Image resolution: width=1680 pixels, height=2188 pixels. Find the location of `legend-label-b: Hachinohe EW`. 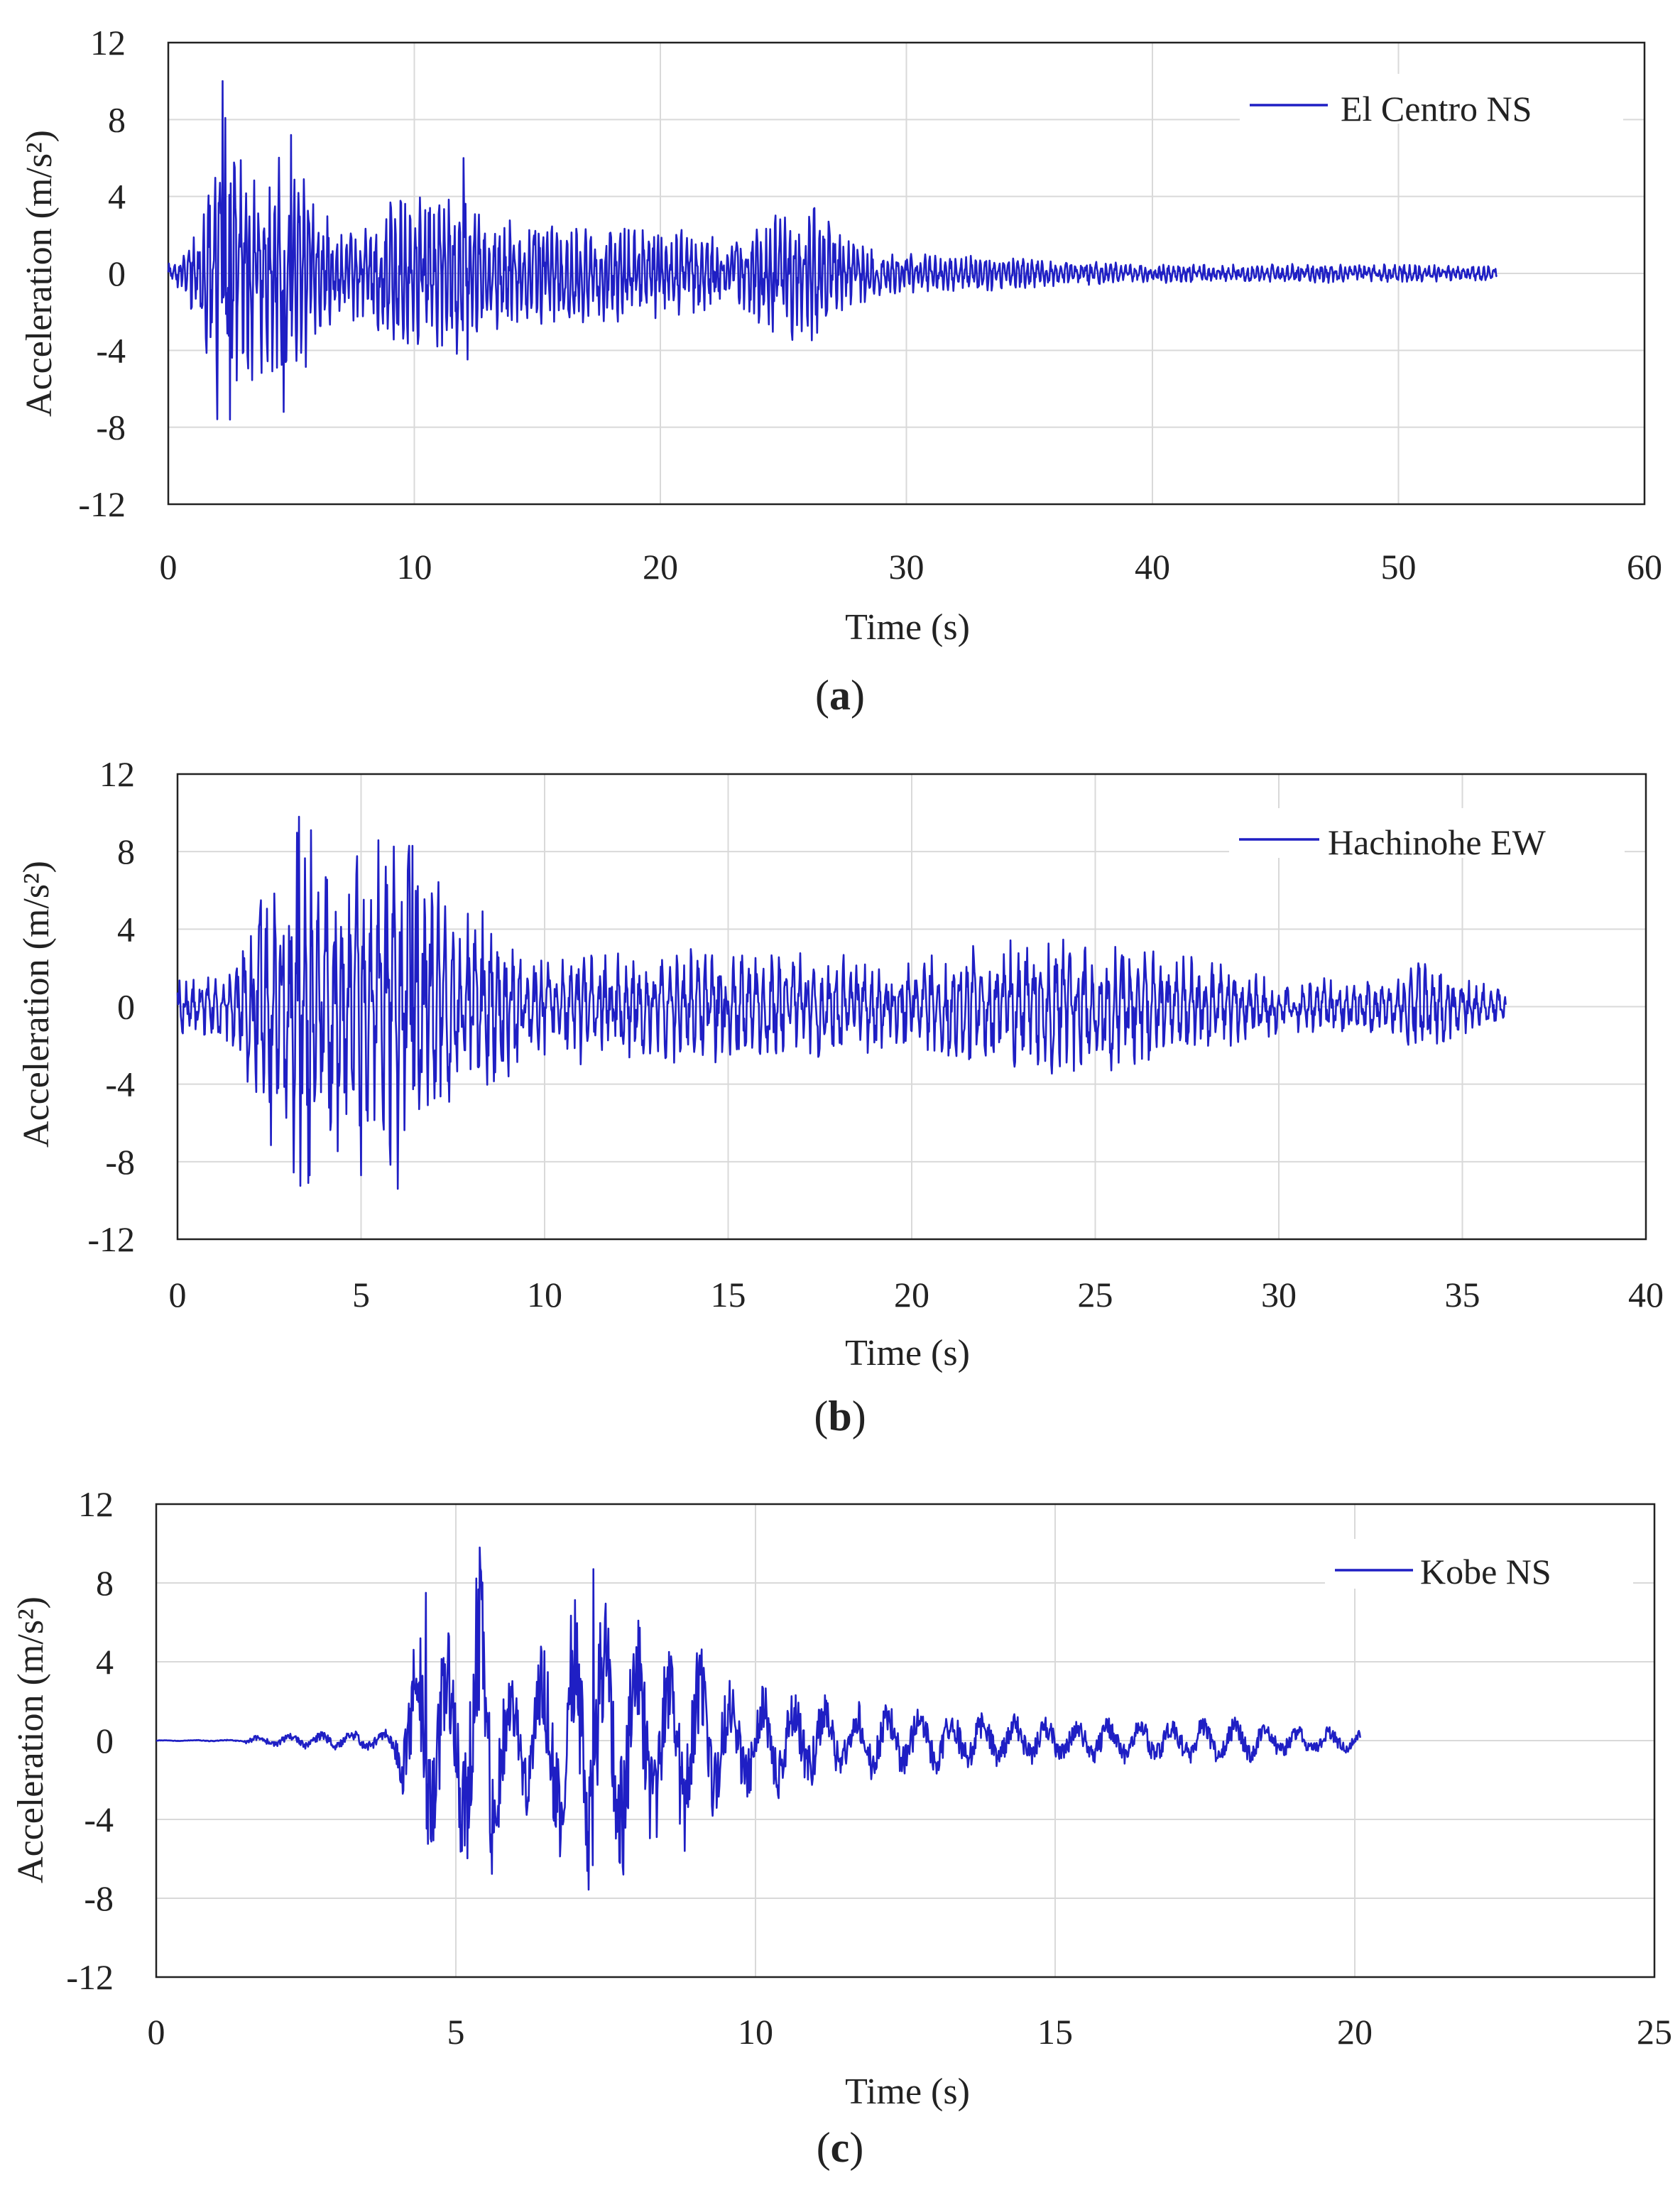

legend-label-b: Hachinohe EW is located at coordinates (1437, 842).